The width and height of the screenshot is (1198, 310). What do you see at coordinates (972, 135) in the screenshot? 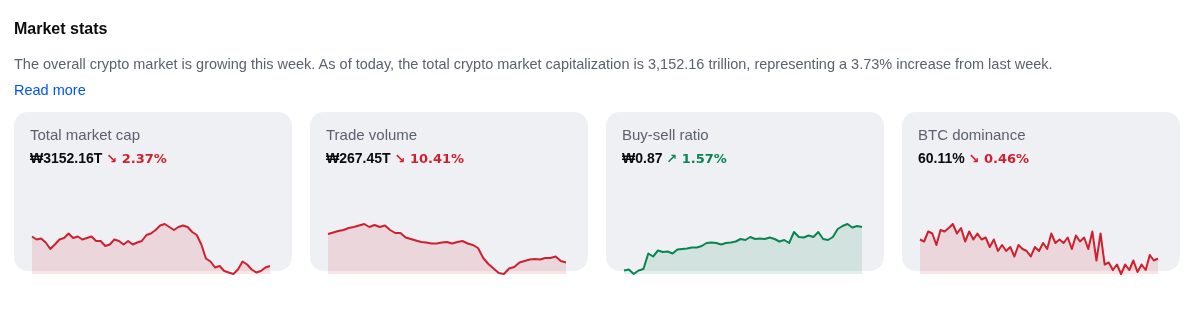
I see `chart-title: BTC dominance` at bounding box center [972, 135].